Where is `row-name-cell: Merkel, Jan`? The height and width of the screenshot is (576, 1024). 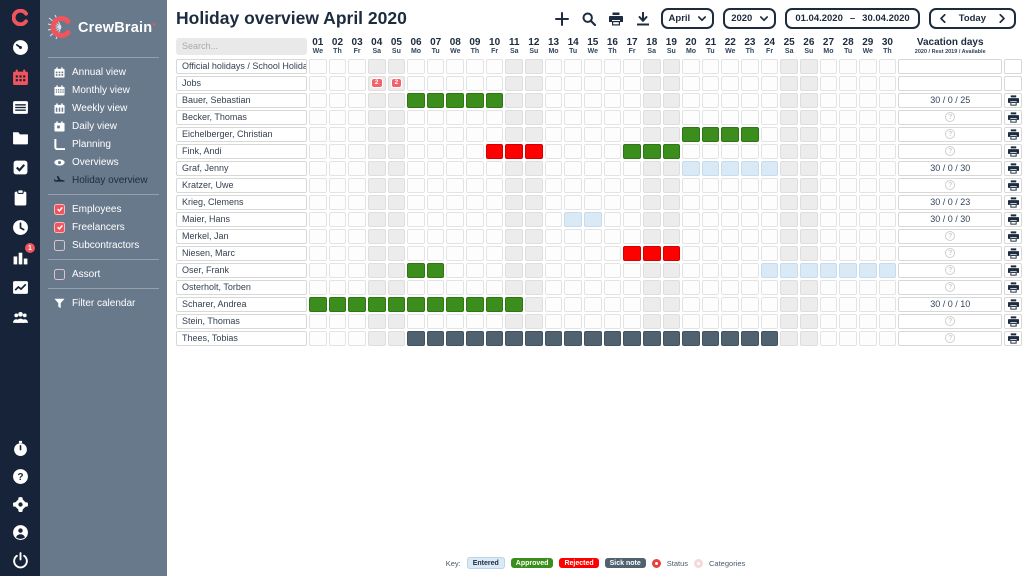 row-name-cell: Merkel, Jan is located at coordinates (241, 236).